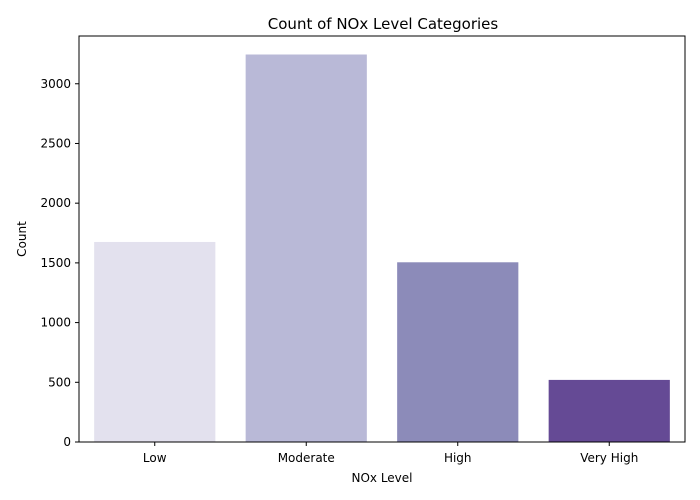 This screenshot has height=500, width=700. I want to click on y-axis-ticks: 0 500 1000 1500 2000 2500 3000, so click(59, 263).